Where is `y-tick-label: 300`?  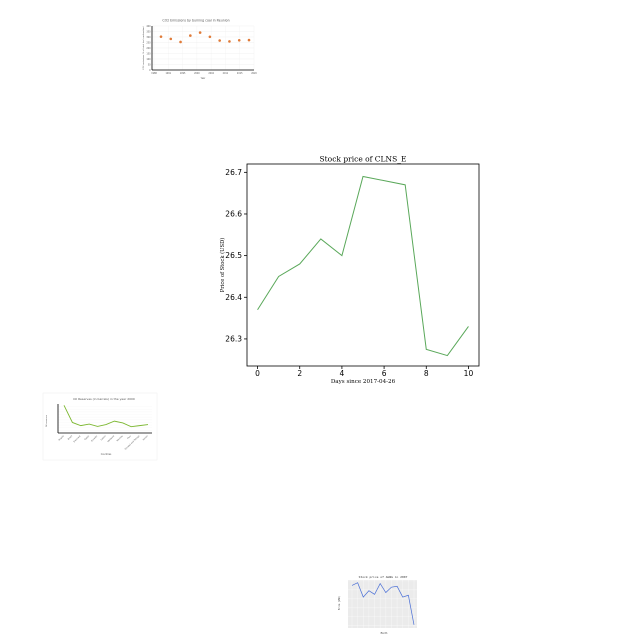
y-tick-label: 300 is located at coordinates (148, 37).